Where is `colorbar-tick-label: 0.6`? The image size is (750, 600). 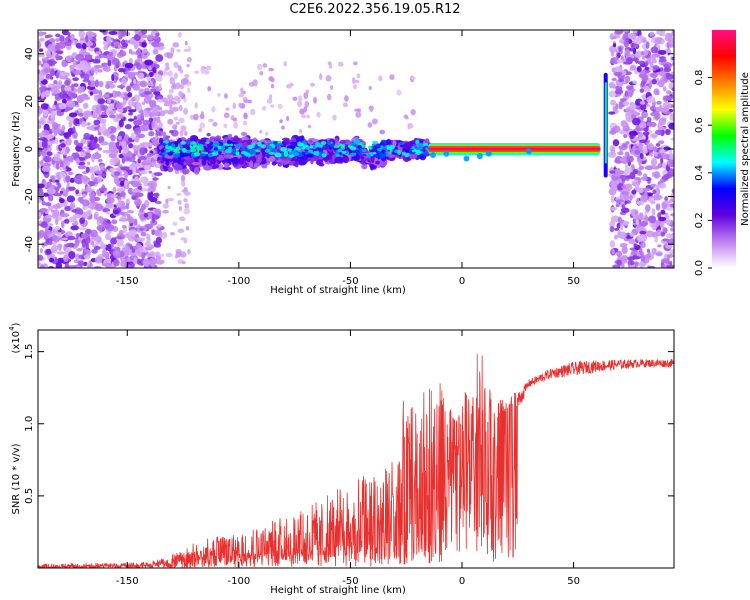 colorbar-tick-label: 0.6 is located at coordinates (699, 125).